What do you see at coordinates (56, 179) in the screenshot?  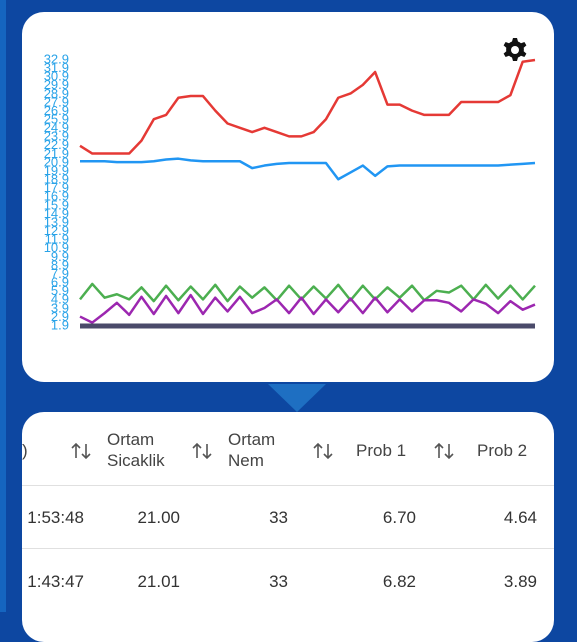 I see `y-tick-label: 18.9` at bounding box center [56, 179].